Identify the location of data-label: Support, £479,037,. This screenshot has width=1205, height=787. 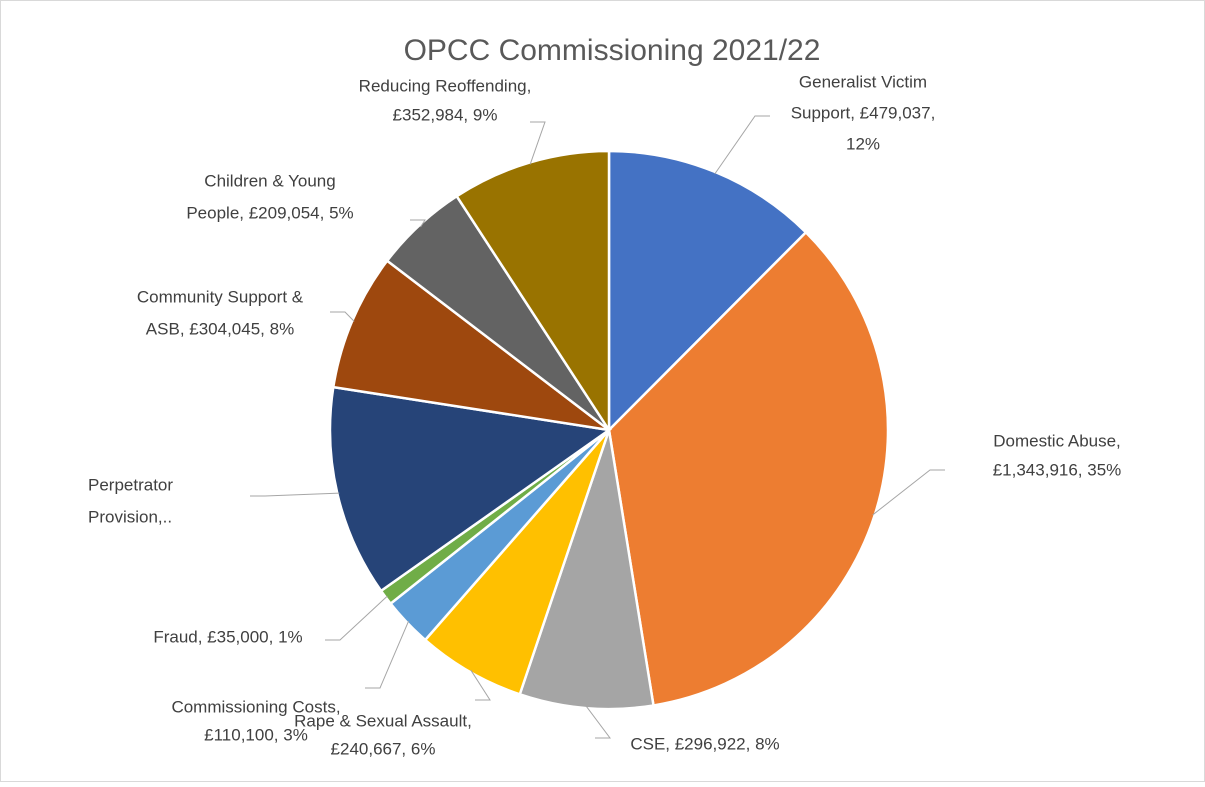
(863, 112).